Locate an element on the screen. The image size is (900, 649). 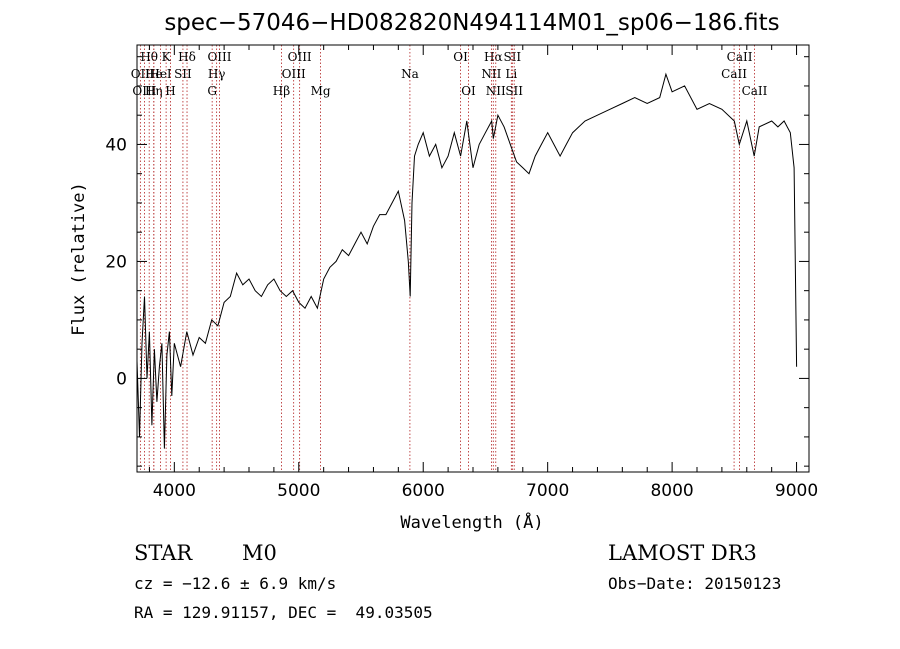
spectral-line-label: Hβ is located at coordinates (281, 91).